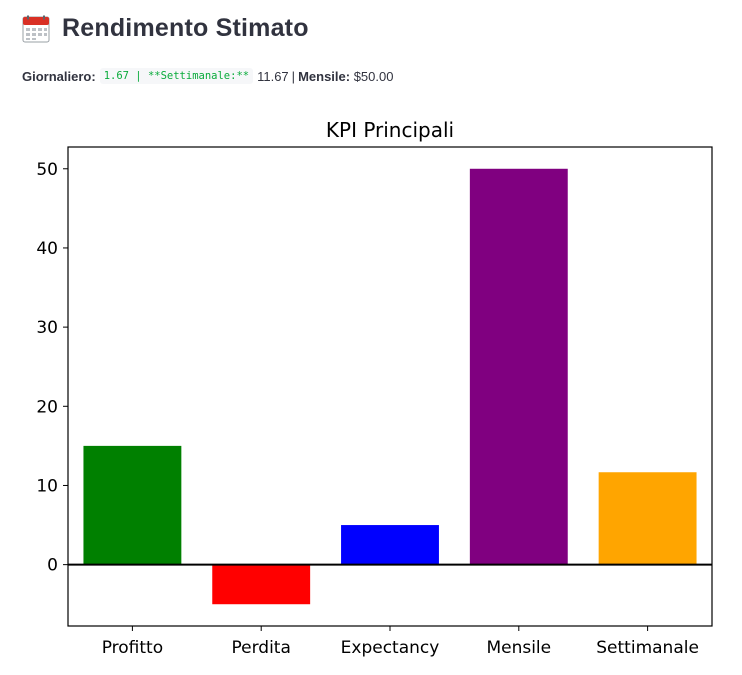 The width and height of the screenshot is (742, 675). I want to click on chart-title: KPI Principali, so click(390, 130).